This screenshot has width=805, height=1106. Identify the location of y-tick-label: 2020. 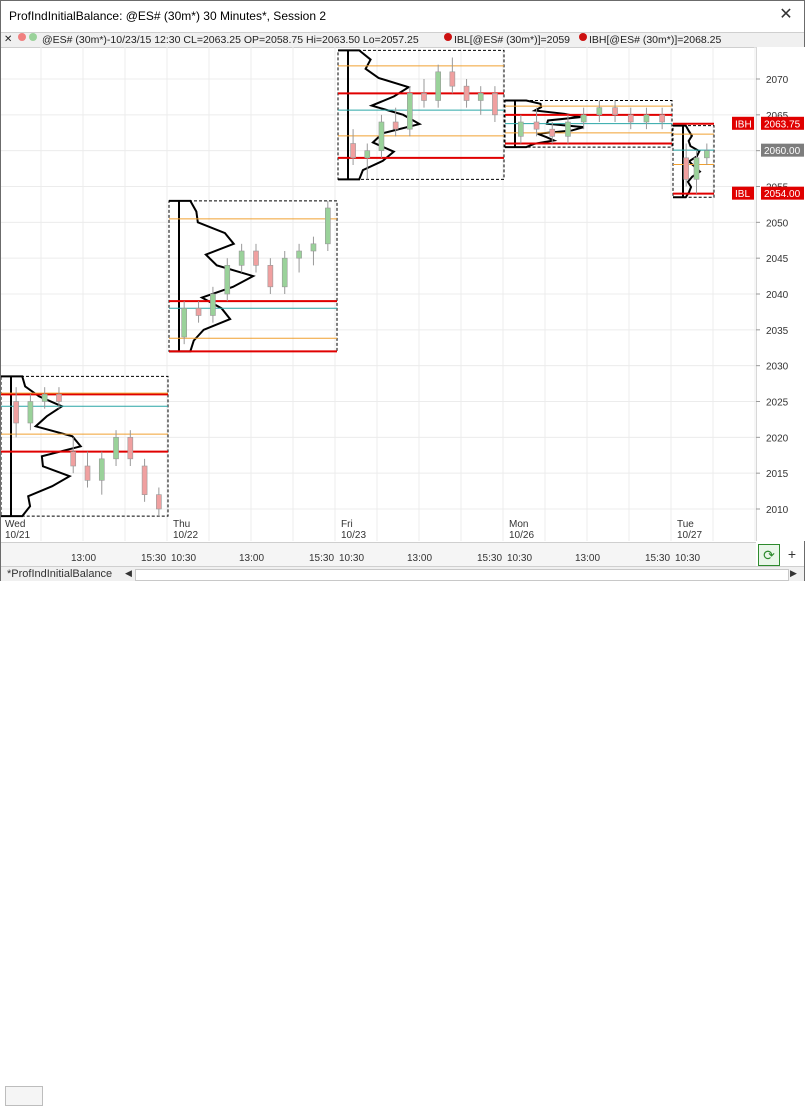
(777, 438).